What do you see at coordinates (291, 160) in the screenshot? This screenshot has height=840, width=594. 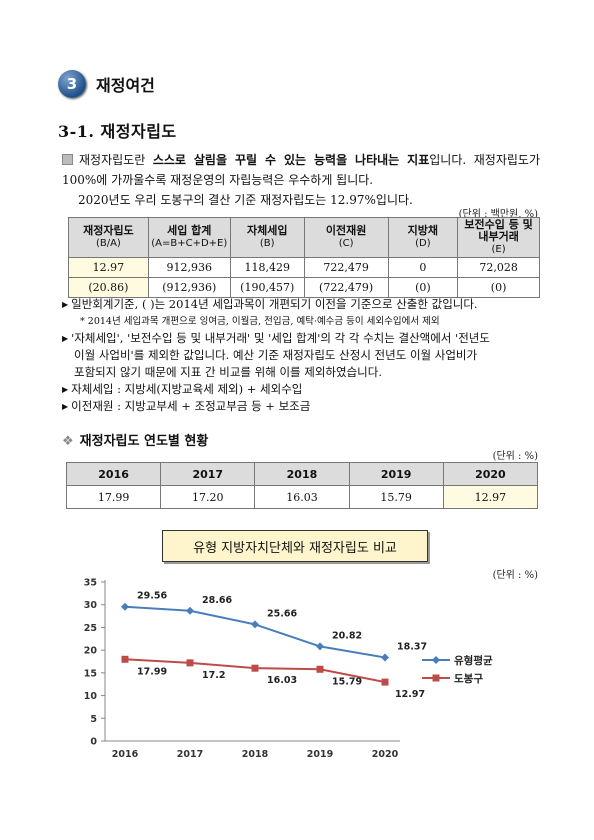 I see `intro-highlight: 스스로 살림을 꾸릴 수 있는 능력을 나타내는 지표` at bounding box center [291, 160].